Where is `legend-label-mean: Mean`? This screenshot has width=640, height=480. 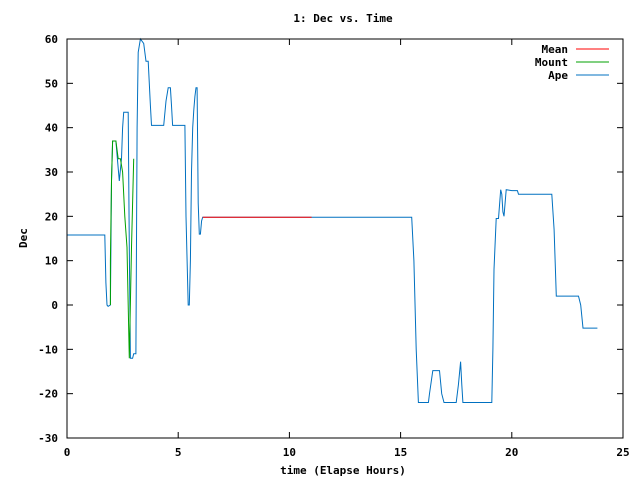 legend-label-mean: Mean is located at coordinates (555, 49).